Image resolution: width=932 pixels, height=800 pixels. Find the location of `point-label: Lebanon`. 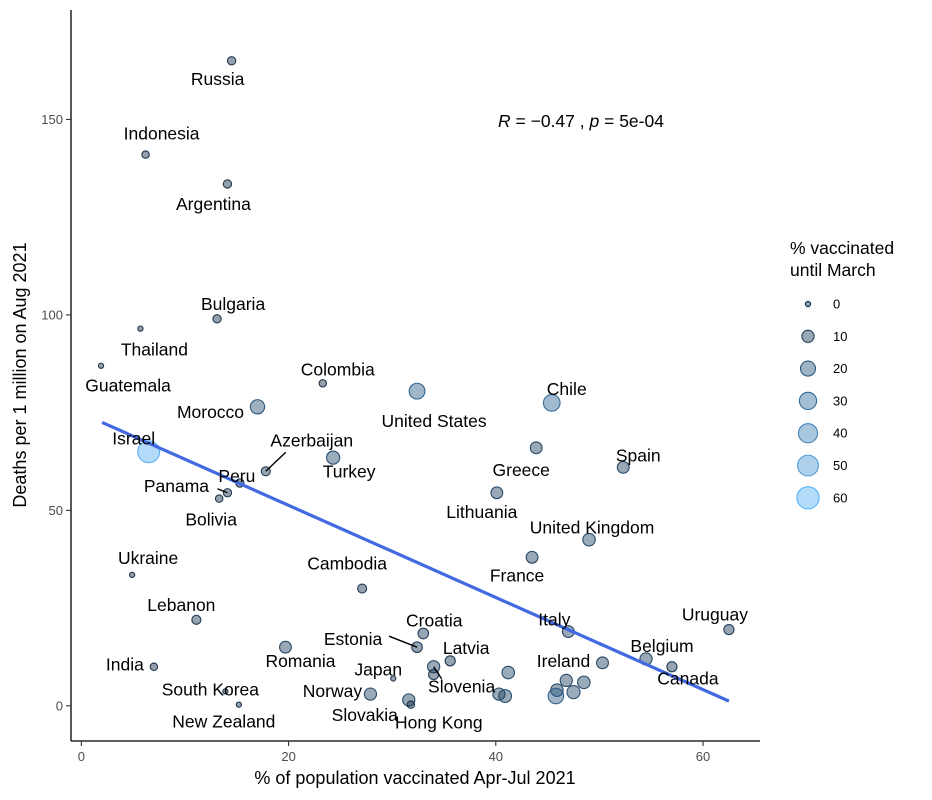

point-label: Lebanon is located at coordinates (181, 605).